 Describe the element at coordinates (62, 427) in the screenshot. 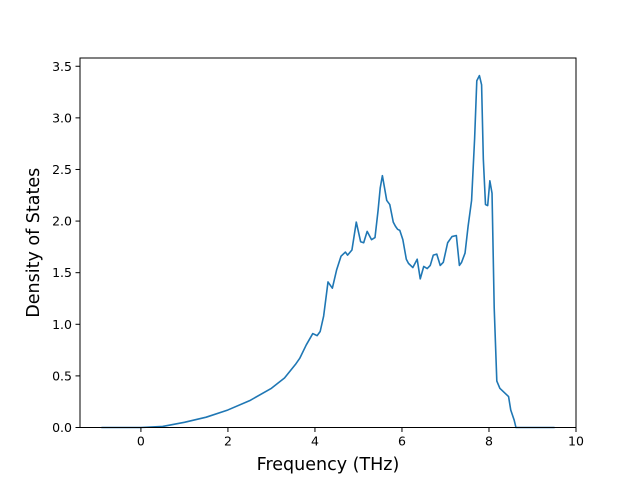

I see `y-tick-label: 0.0` at that location.